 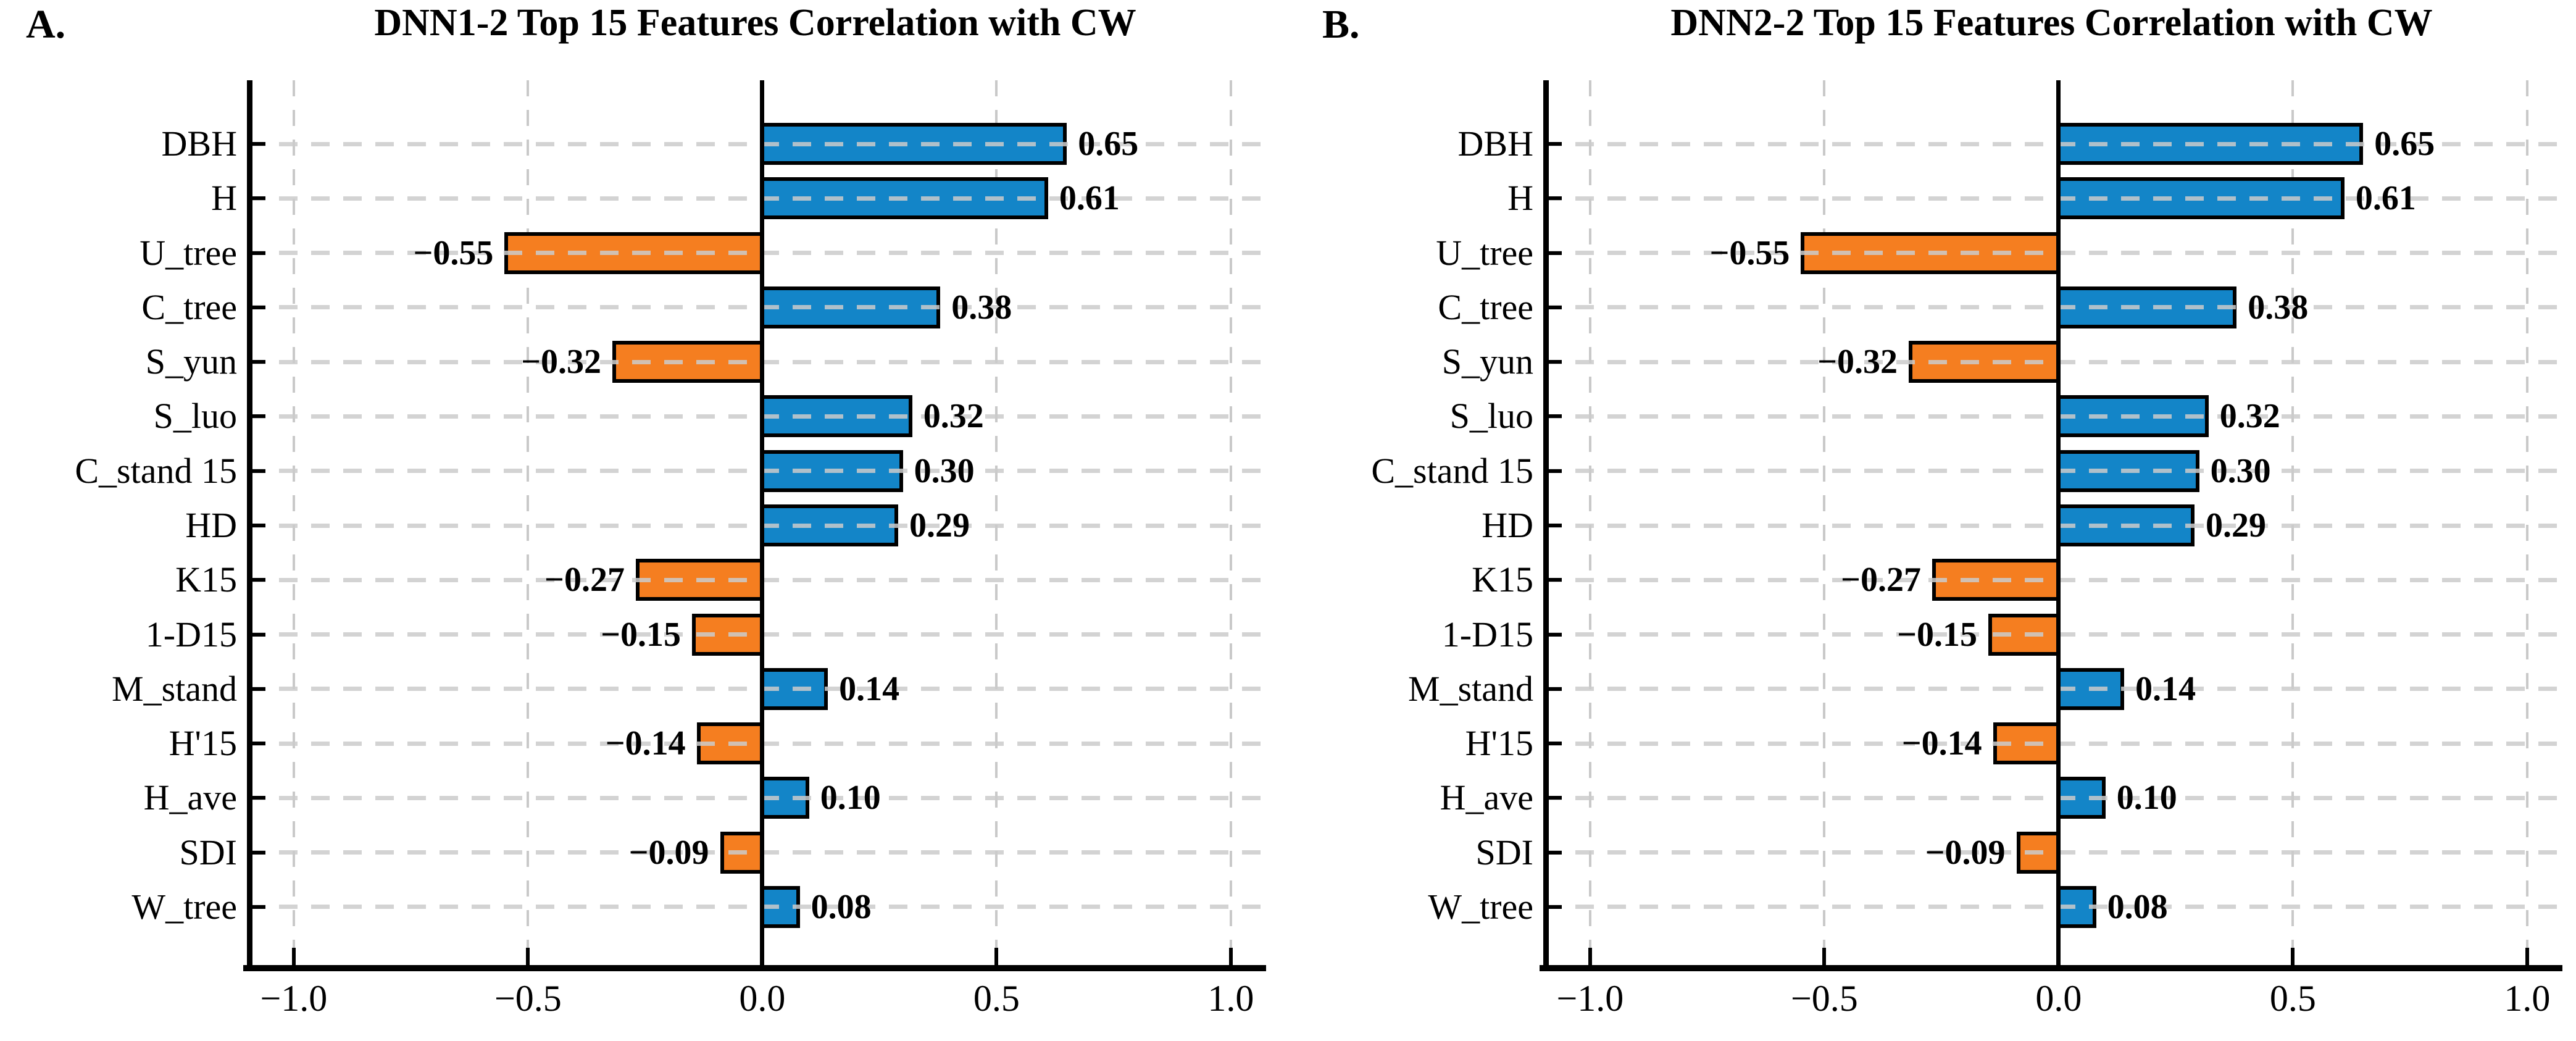 What do you see at coordinates (2165, 688) in the screenshot?
I see `bar-value-label: 0.14` at bounding box center [2165, 688].